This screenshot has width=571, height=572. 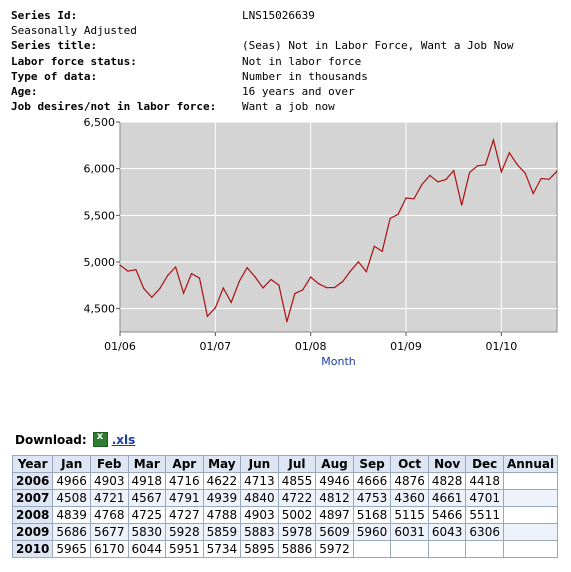 I want to click on table-cell: 5965, so click(x=71, y=549).